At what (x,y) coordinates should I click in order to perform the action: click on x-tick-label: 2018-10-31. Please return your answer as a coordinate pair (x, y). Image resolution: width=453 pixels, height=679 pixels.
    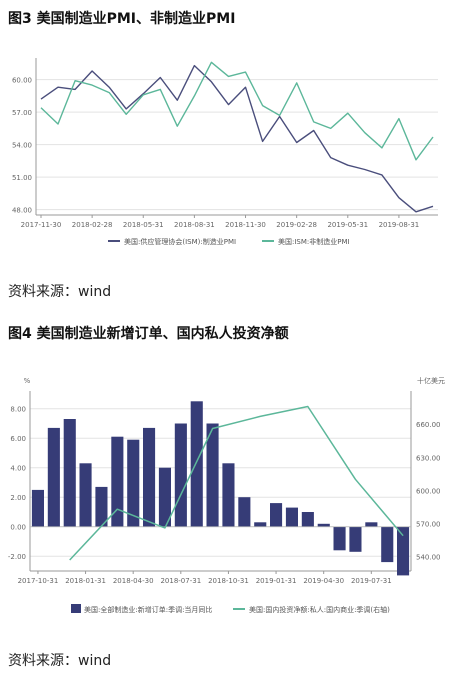
    Looking at the image, I should click on (228, 581).